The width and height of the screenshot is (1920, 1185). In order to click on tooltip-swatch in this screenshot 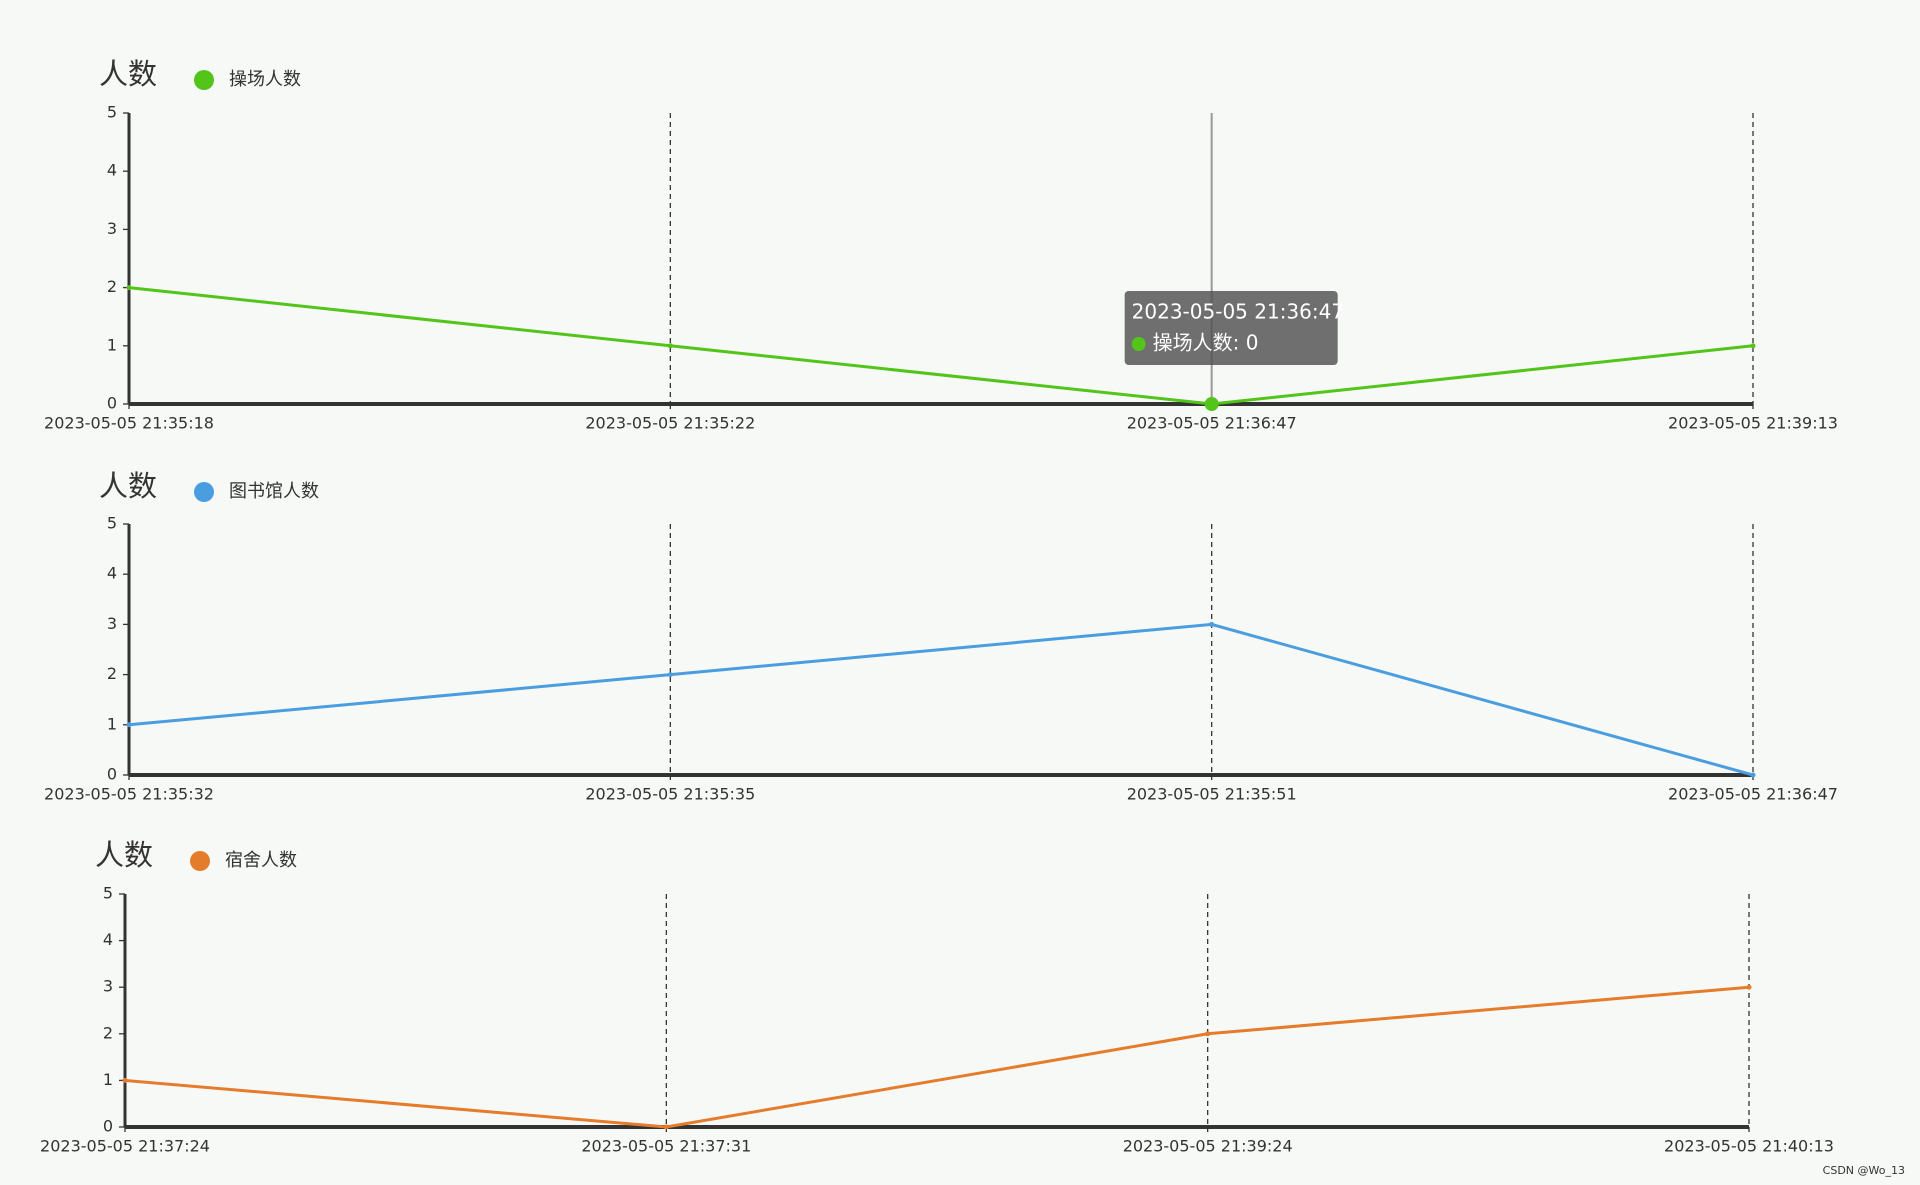, I will do `click(1138, 344)`.